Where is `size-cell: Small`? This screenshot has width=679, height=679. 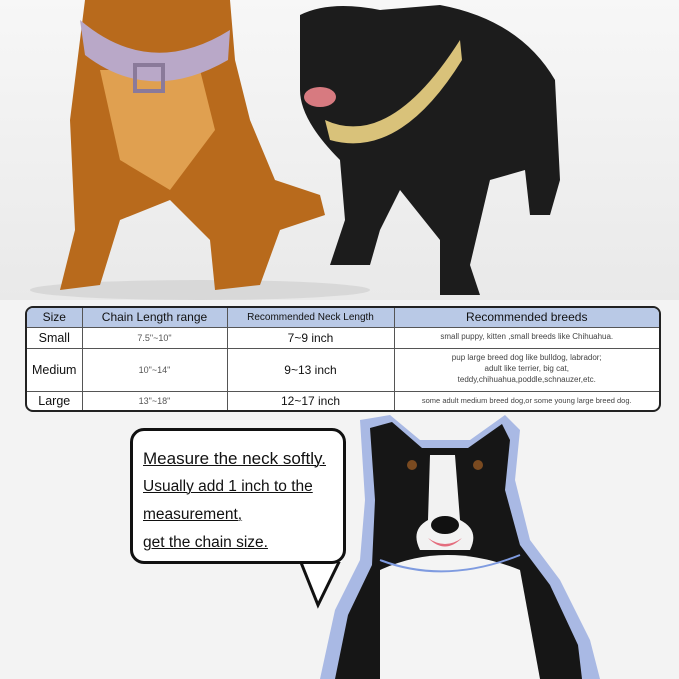
size-cell: Small is located at coordinates (55, 338).